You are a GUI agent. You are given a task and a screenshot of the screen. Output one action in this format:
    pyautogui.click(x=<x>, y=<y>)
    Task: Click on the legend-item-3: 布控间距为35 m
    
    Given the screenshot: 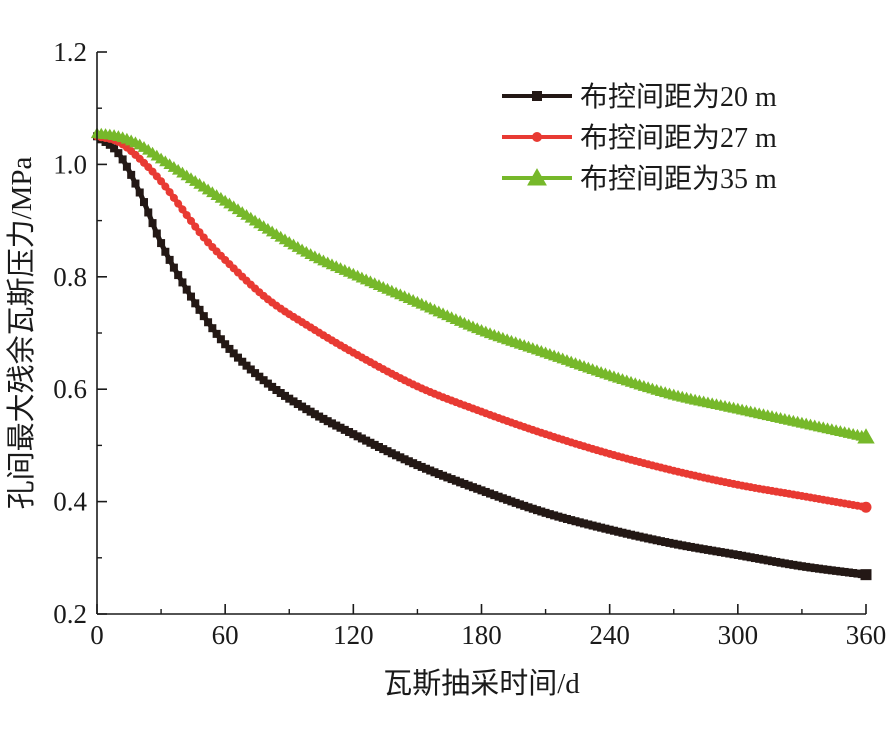 What is the action you would take?
    pyautogui.click(x=639, y=179)
    